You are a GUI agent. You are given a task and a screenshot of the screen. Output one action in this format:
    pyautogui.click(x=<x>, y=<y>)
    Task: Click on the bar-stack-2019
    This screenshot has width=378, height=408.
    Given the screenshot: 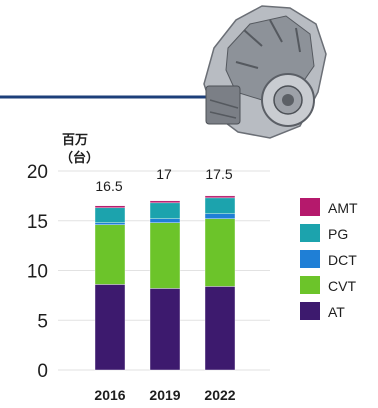 What is the action you would take?
    pyautogui.click(x=165, y=285)
    